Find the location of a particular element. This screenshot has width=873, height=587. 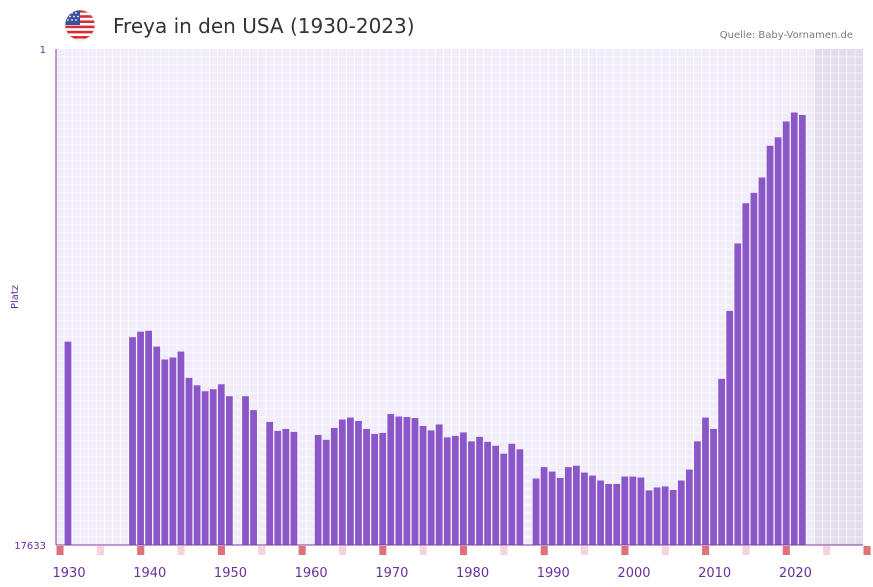

x-tick-label-1930: 1930 is located at coordinates (69, 573).